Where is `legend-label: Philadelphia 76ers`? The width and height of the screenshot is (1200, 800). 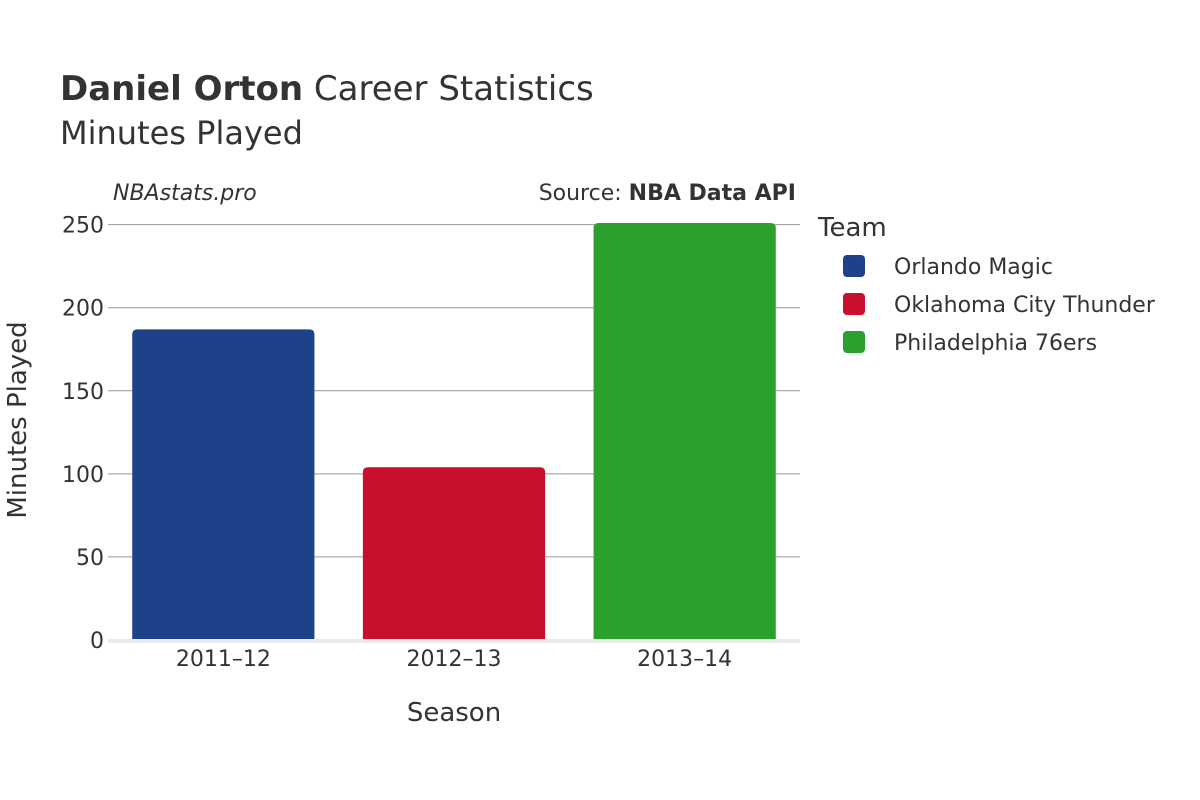
legend-label: Philadelphia 76ers is located at coordinates (995, 343).